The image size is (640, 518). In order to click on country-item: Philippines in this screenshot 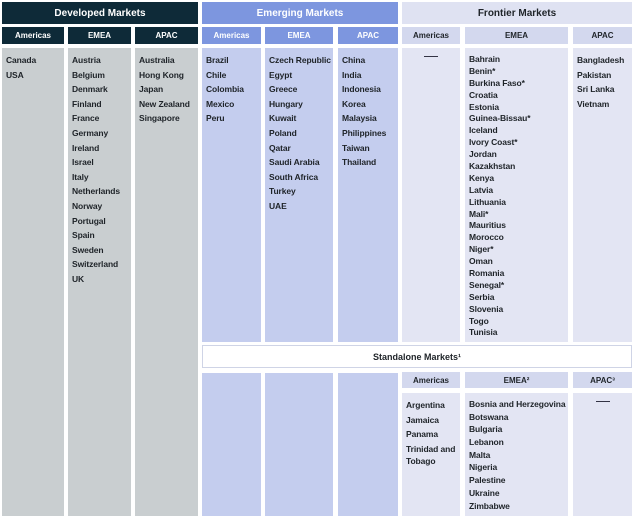, I will do `click(364, 132)`.